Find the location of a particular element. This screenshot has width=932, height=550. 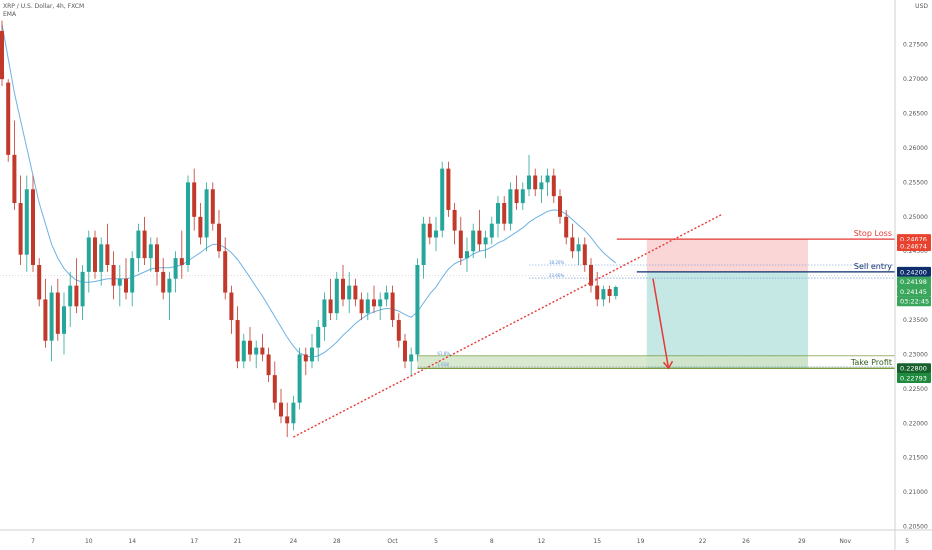

sell-entry-label: Sell entry is located at coordinates (873, 266).